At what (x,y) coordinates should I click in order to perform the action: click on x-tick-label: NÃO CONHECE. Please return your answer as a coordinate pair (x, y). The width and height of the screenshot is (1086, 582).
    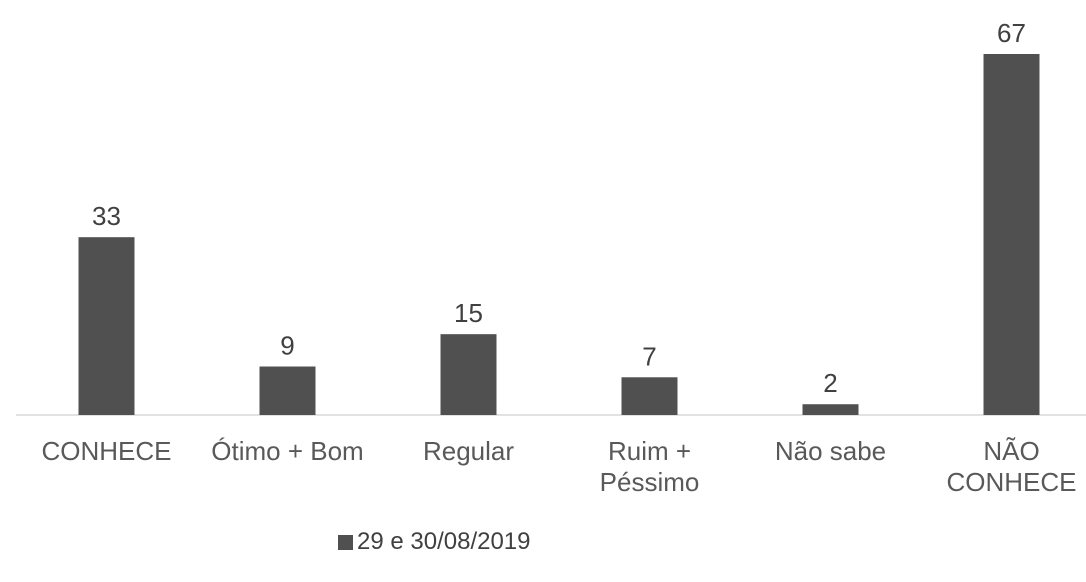
    Looking at the image, I should click on (1011, 466).